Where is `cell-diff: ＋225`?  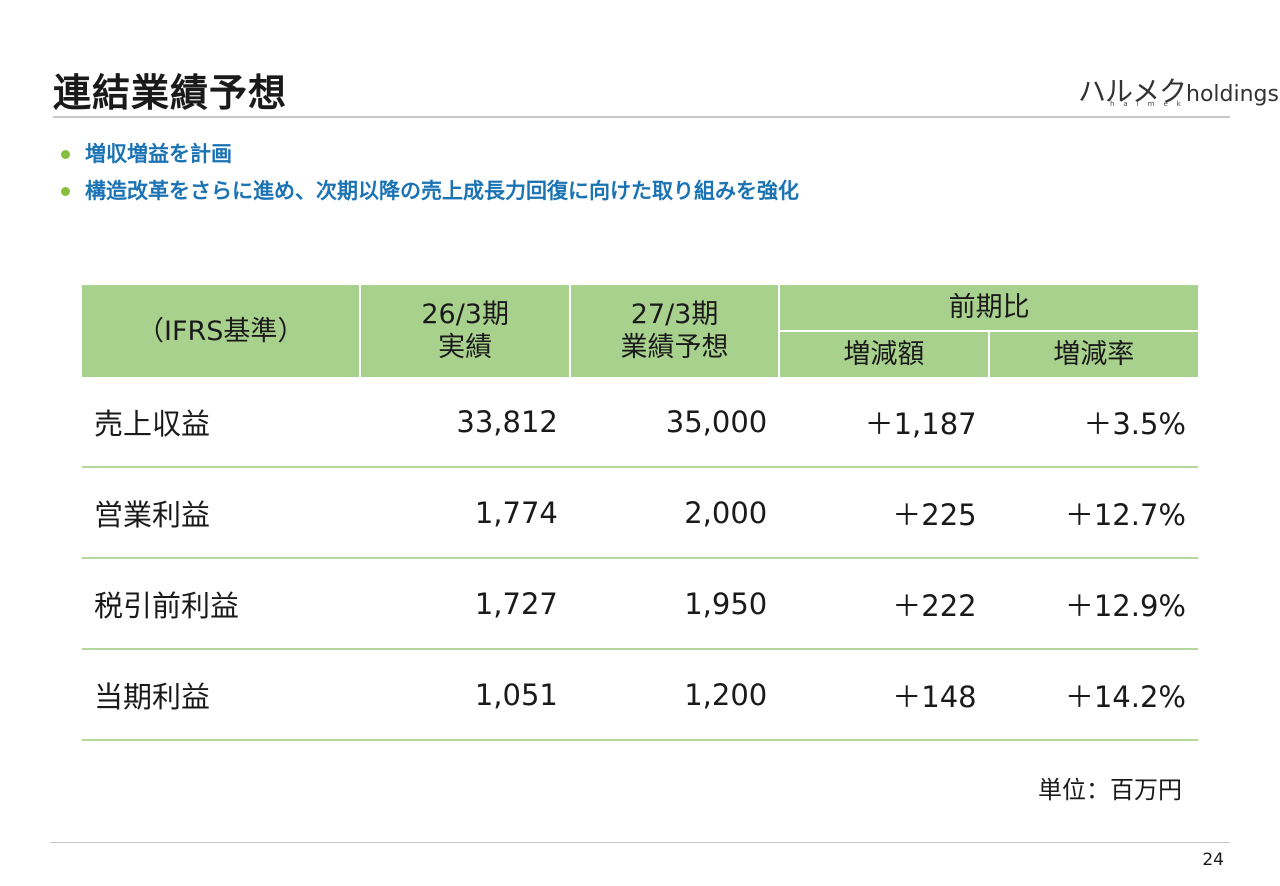 cell-diff: ＋225 is located at coordinates (884, 513).